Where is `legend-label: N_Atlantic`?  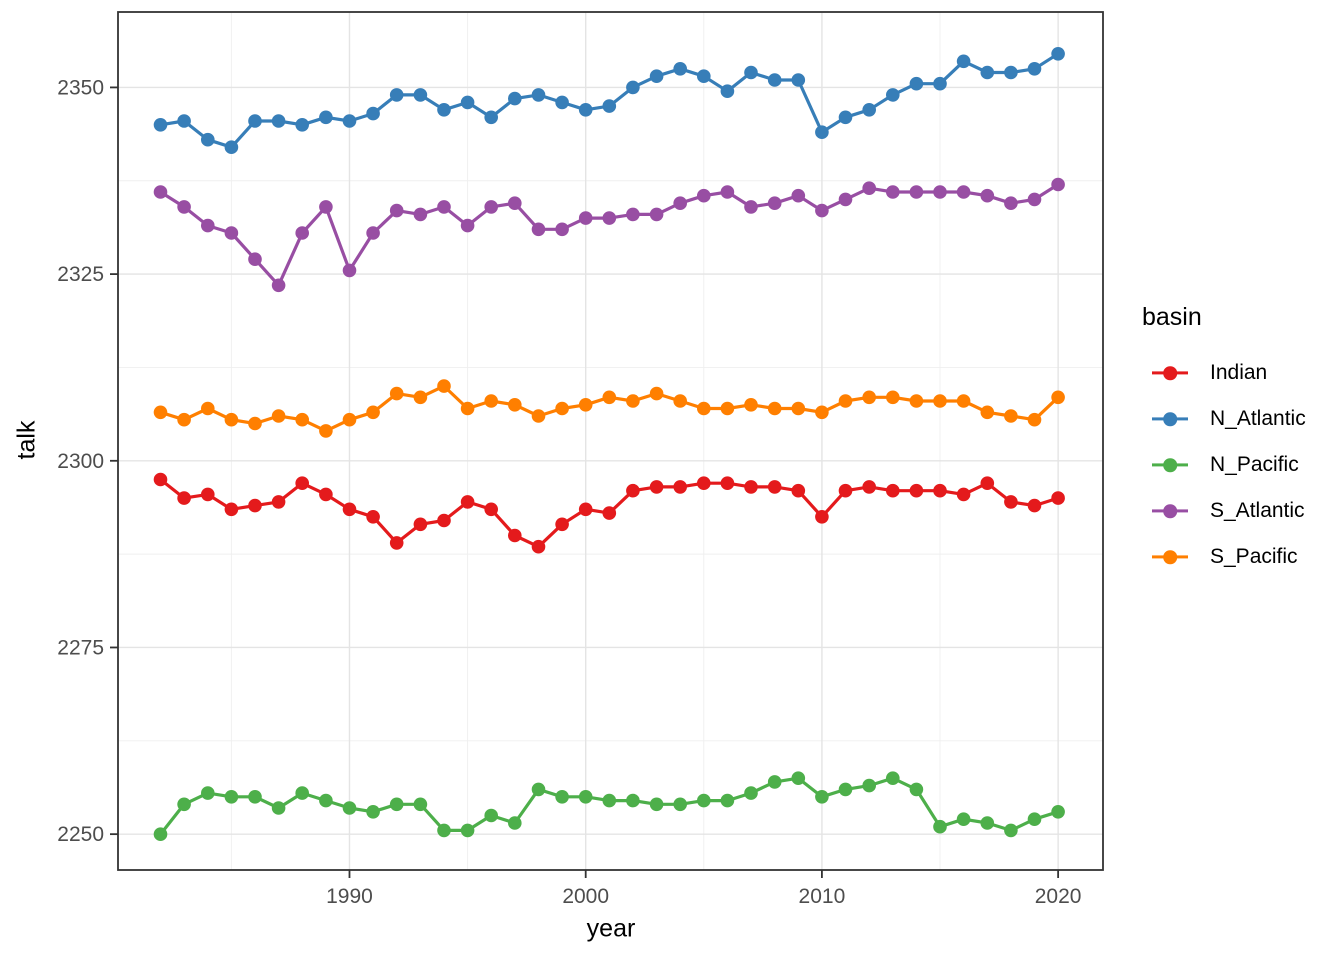 legend-label: N_Atlantic is located at coordinates (1258, 418).